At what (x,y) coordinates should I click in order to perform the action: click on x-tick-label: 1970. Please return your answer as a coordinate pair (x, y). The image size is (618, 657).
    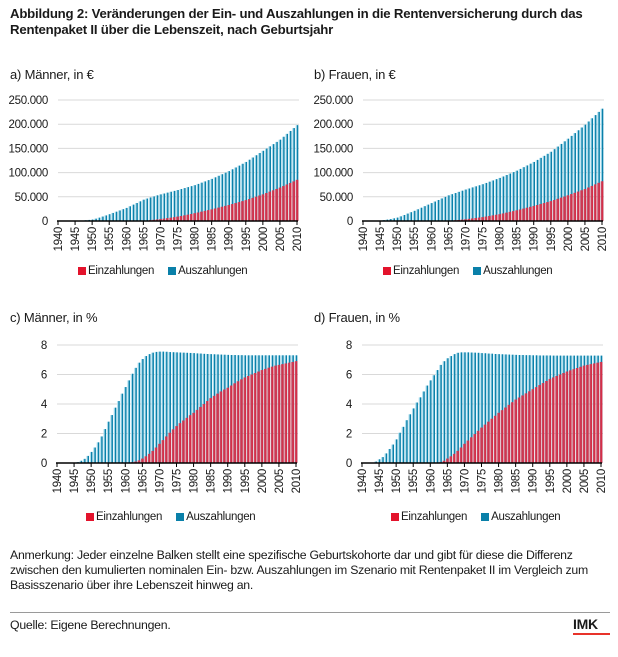
    Looking at the image, I should click on (466, 239).